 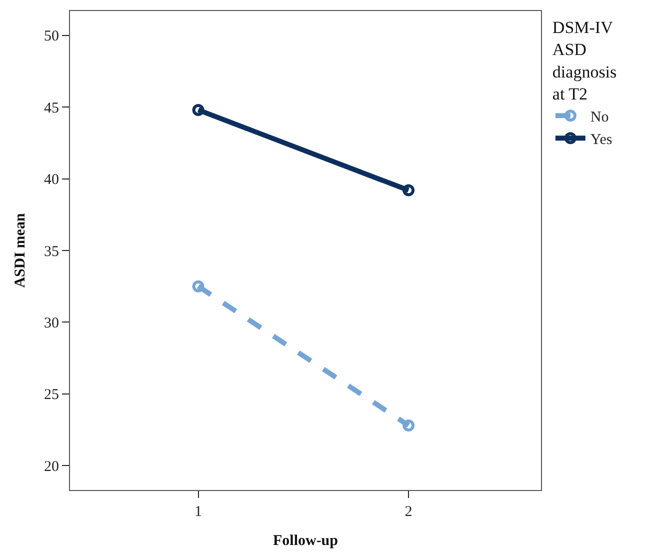 What do you see at coordinates (51, 466) in the screenshot?
I see `y-tick-label: 20` at bounding box center [51, 466].